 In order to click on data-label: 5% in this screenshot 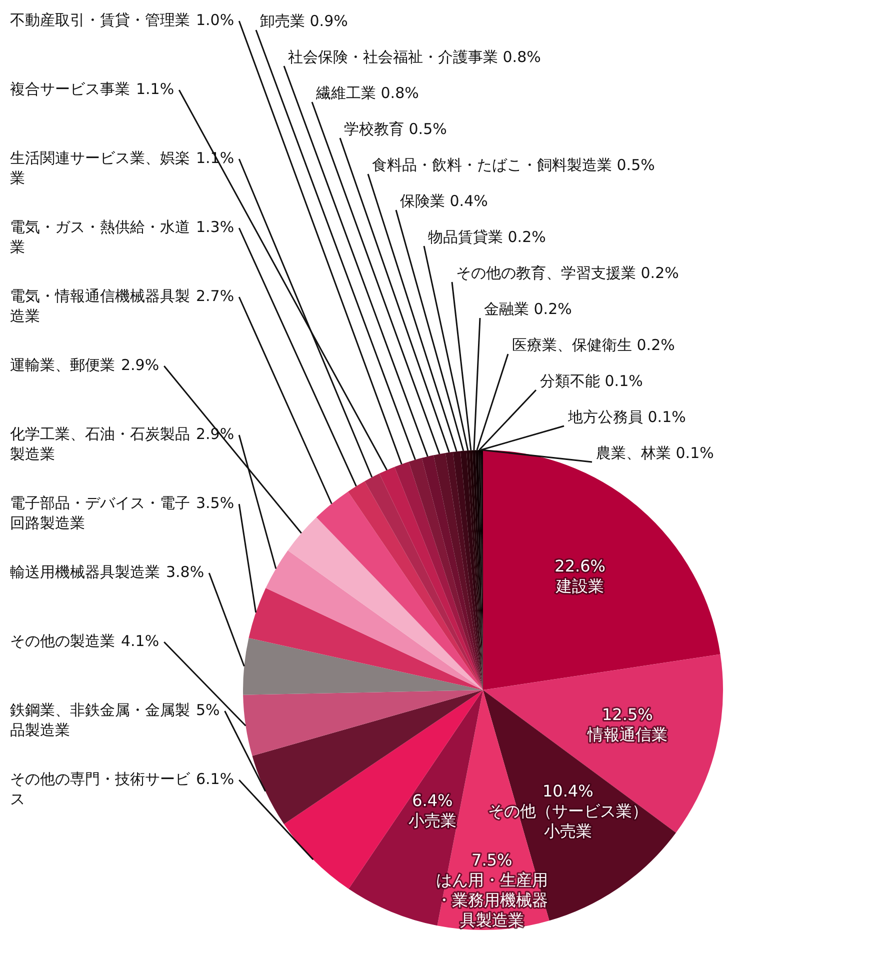, I will do `click(208, 709)`.